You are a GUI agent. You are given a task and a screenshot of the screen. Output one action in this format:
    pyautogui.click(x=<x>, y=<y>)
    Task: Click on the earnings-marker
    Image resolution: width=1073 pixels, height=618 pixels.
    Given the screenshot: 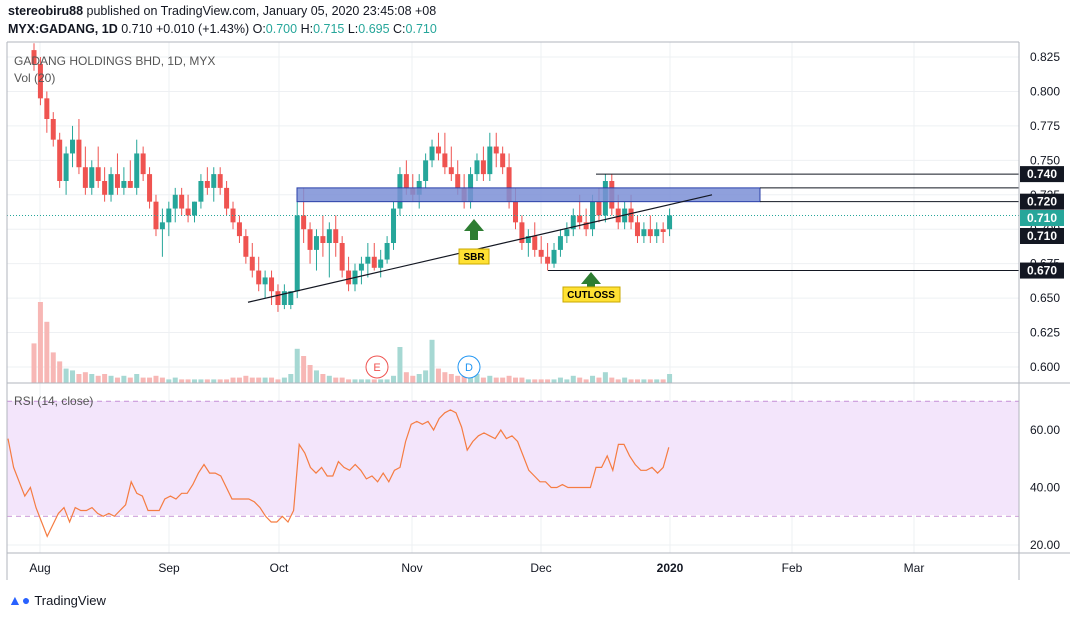 What is the action you would take?
    pyautogui.click(x=377, y=367)
    